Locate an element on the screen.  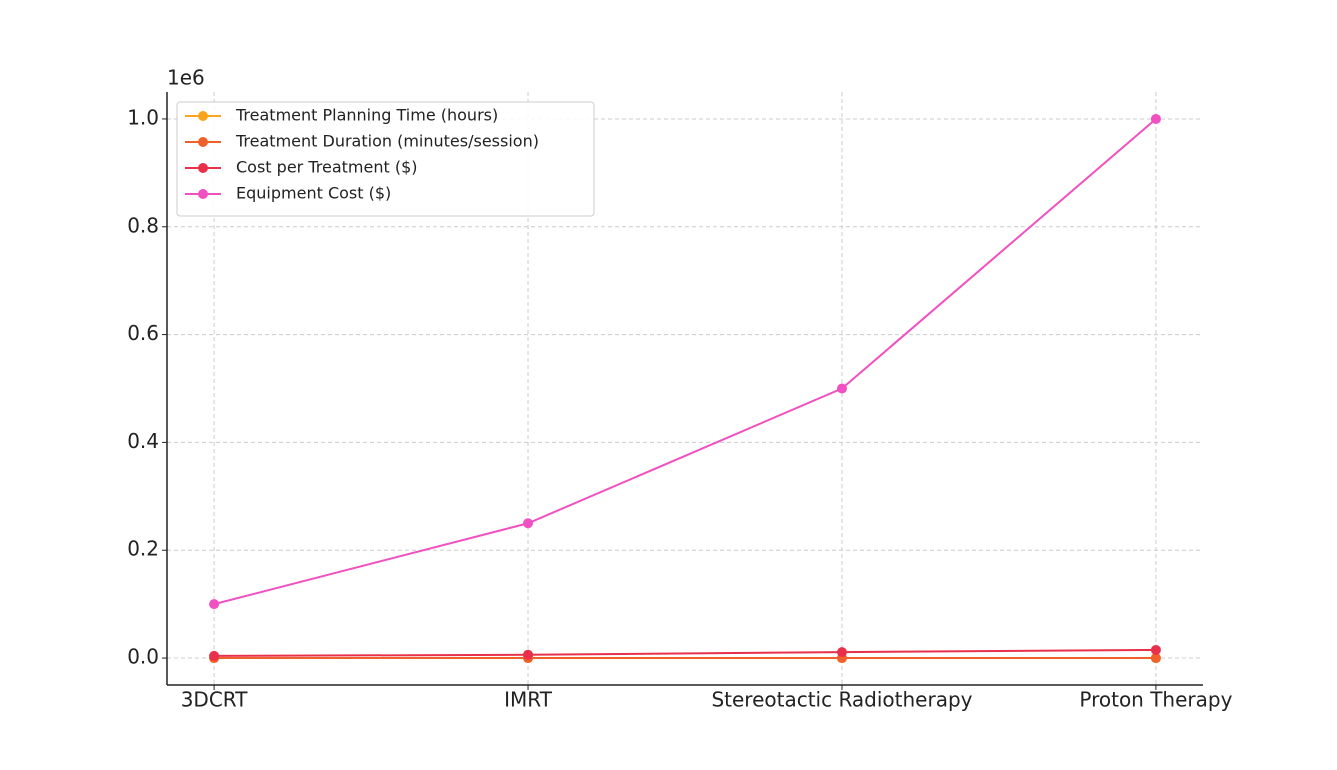
x-tick-label: IMRT is located at coordinates (528, 700).